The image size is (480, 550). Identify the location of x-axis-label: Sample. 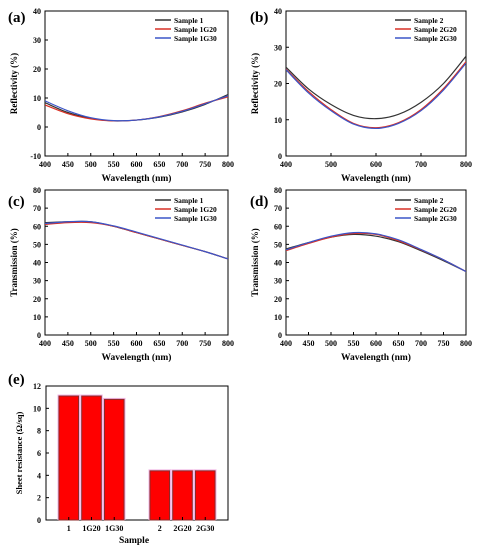
(134, 541).